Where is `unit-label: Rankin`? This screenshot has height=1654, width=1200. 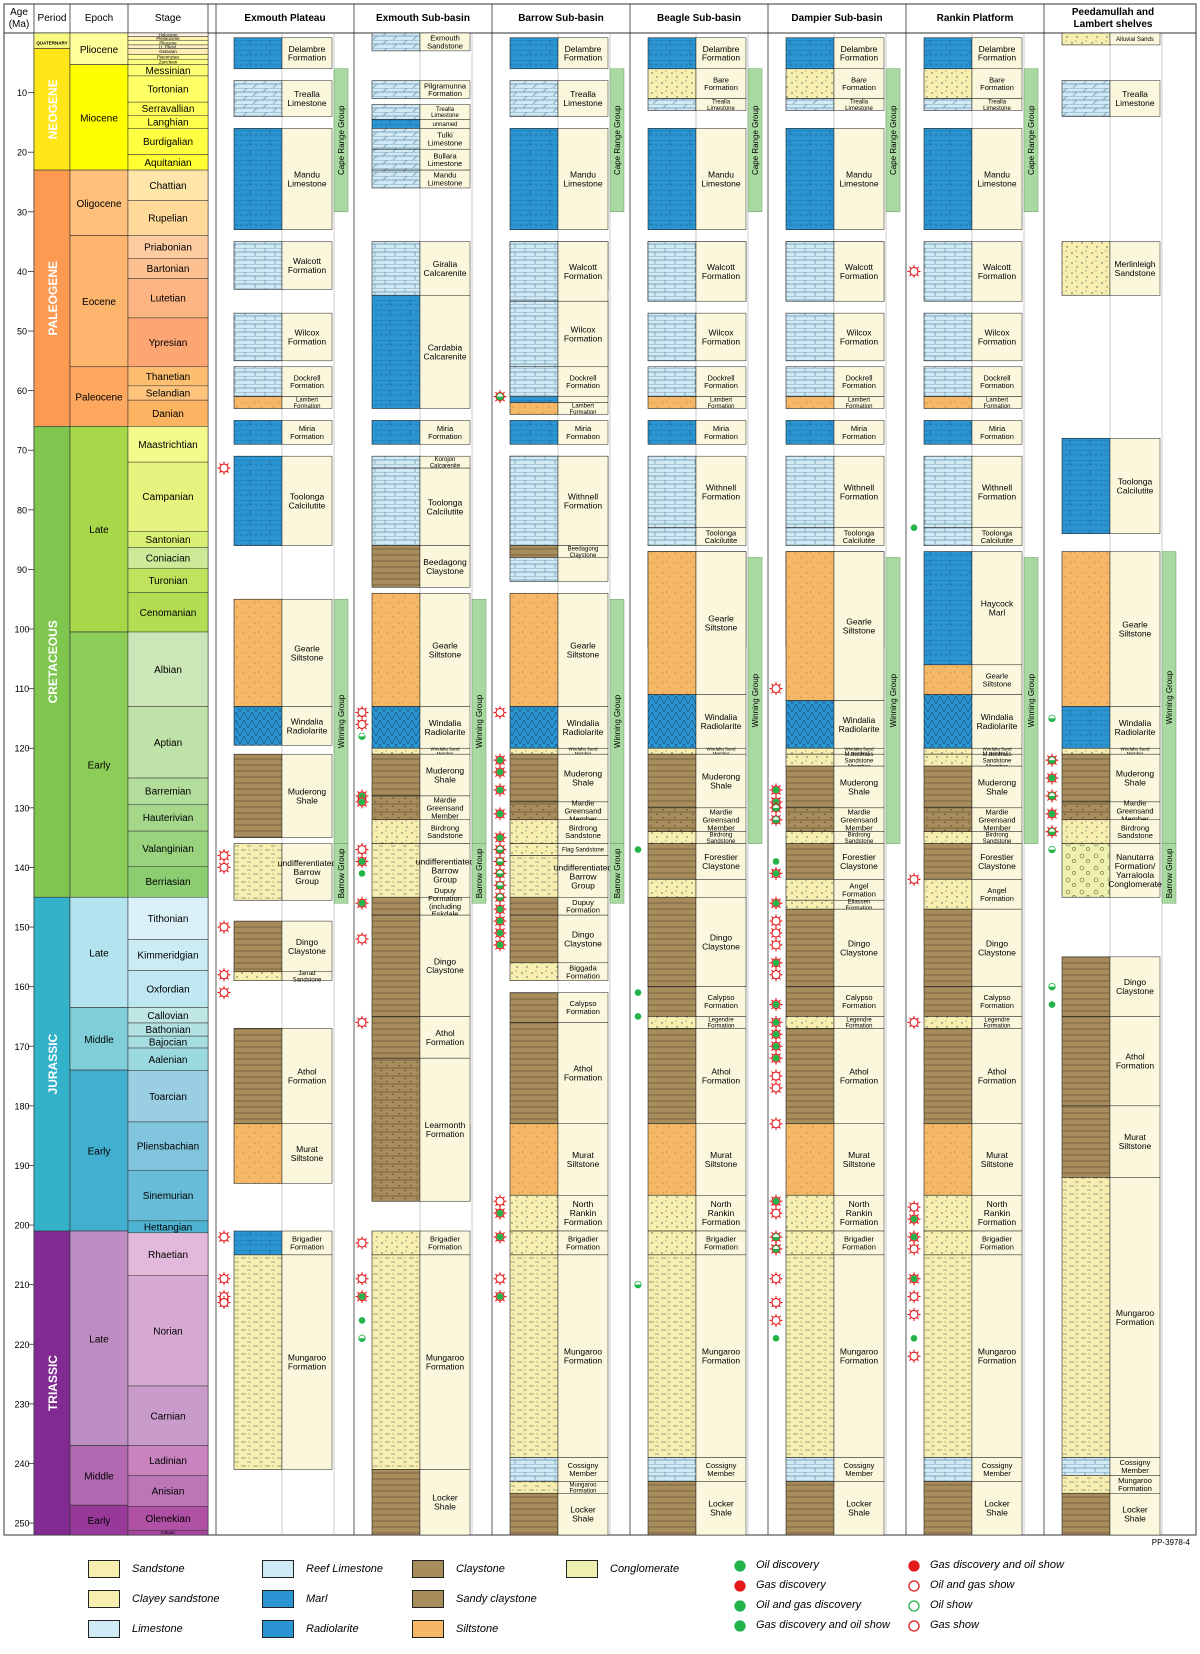 unit-label: Rankin is located at coordinates (859, 1213).